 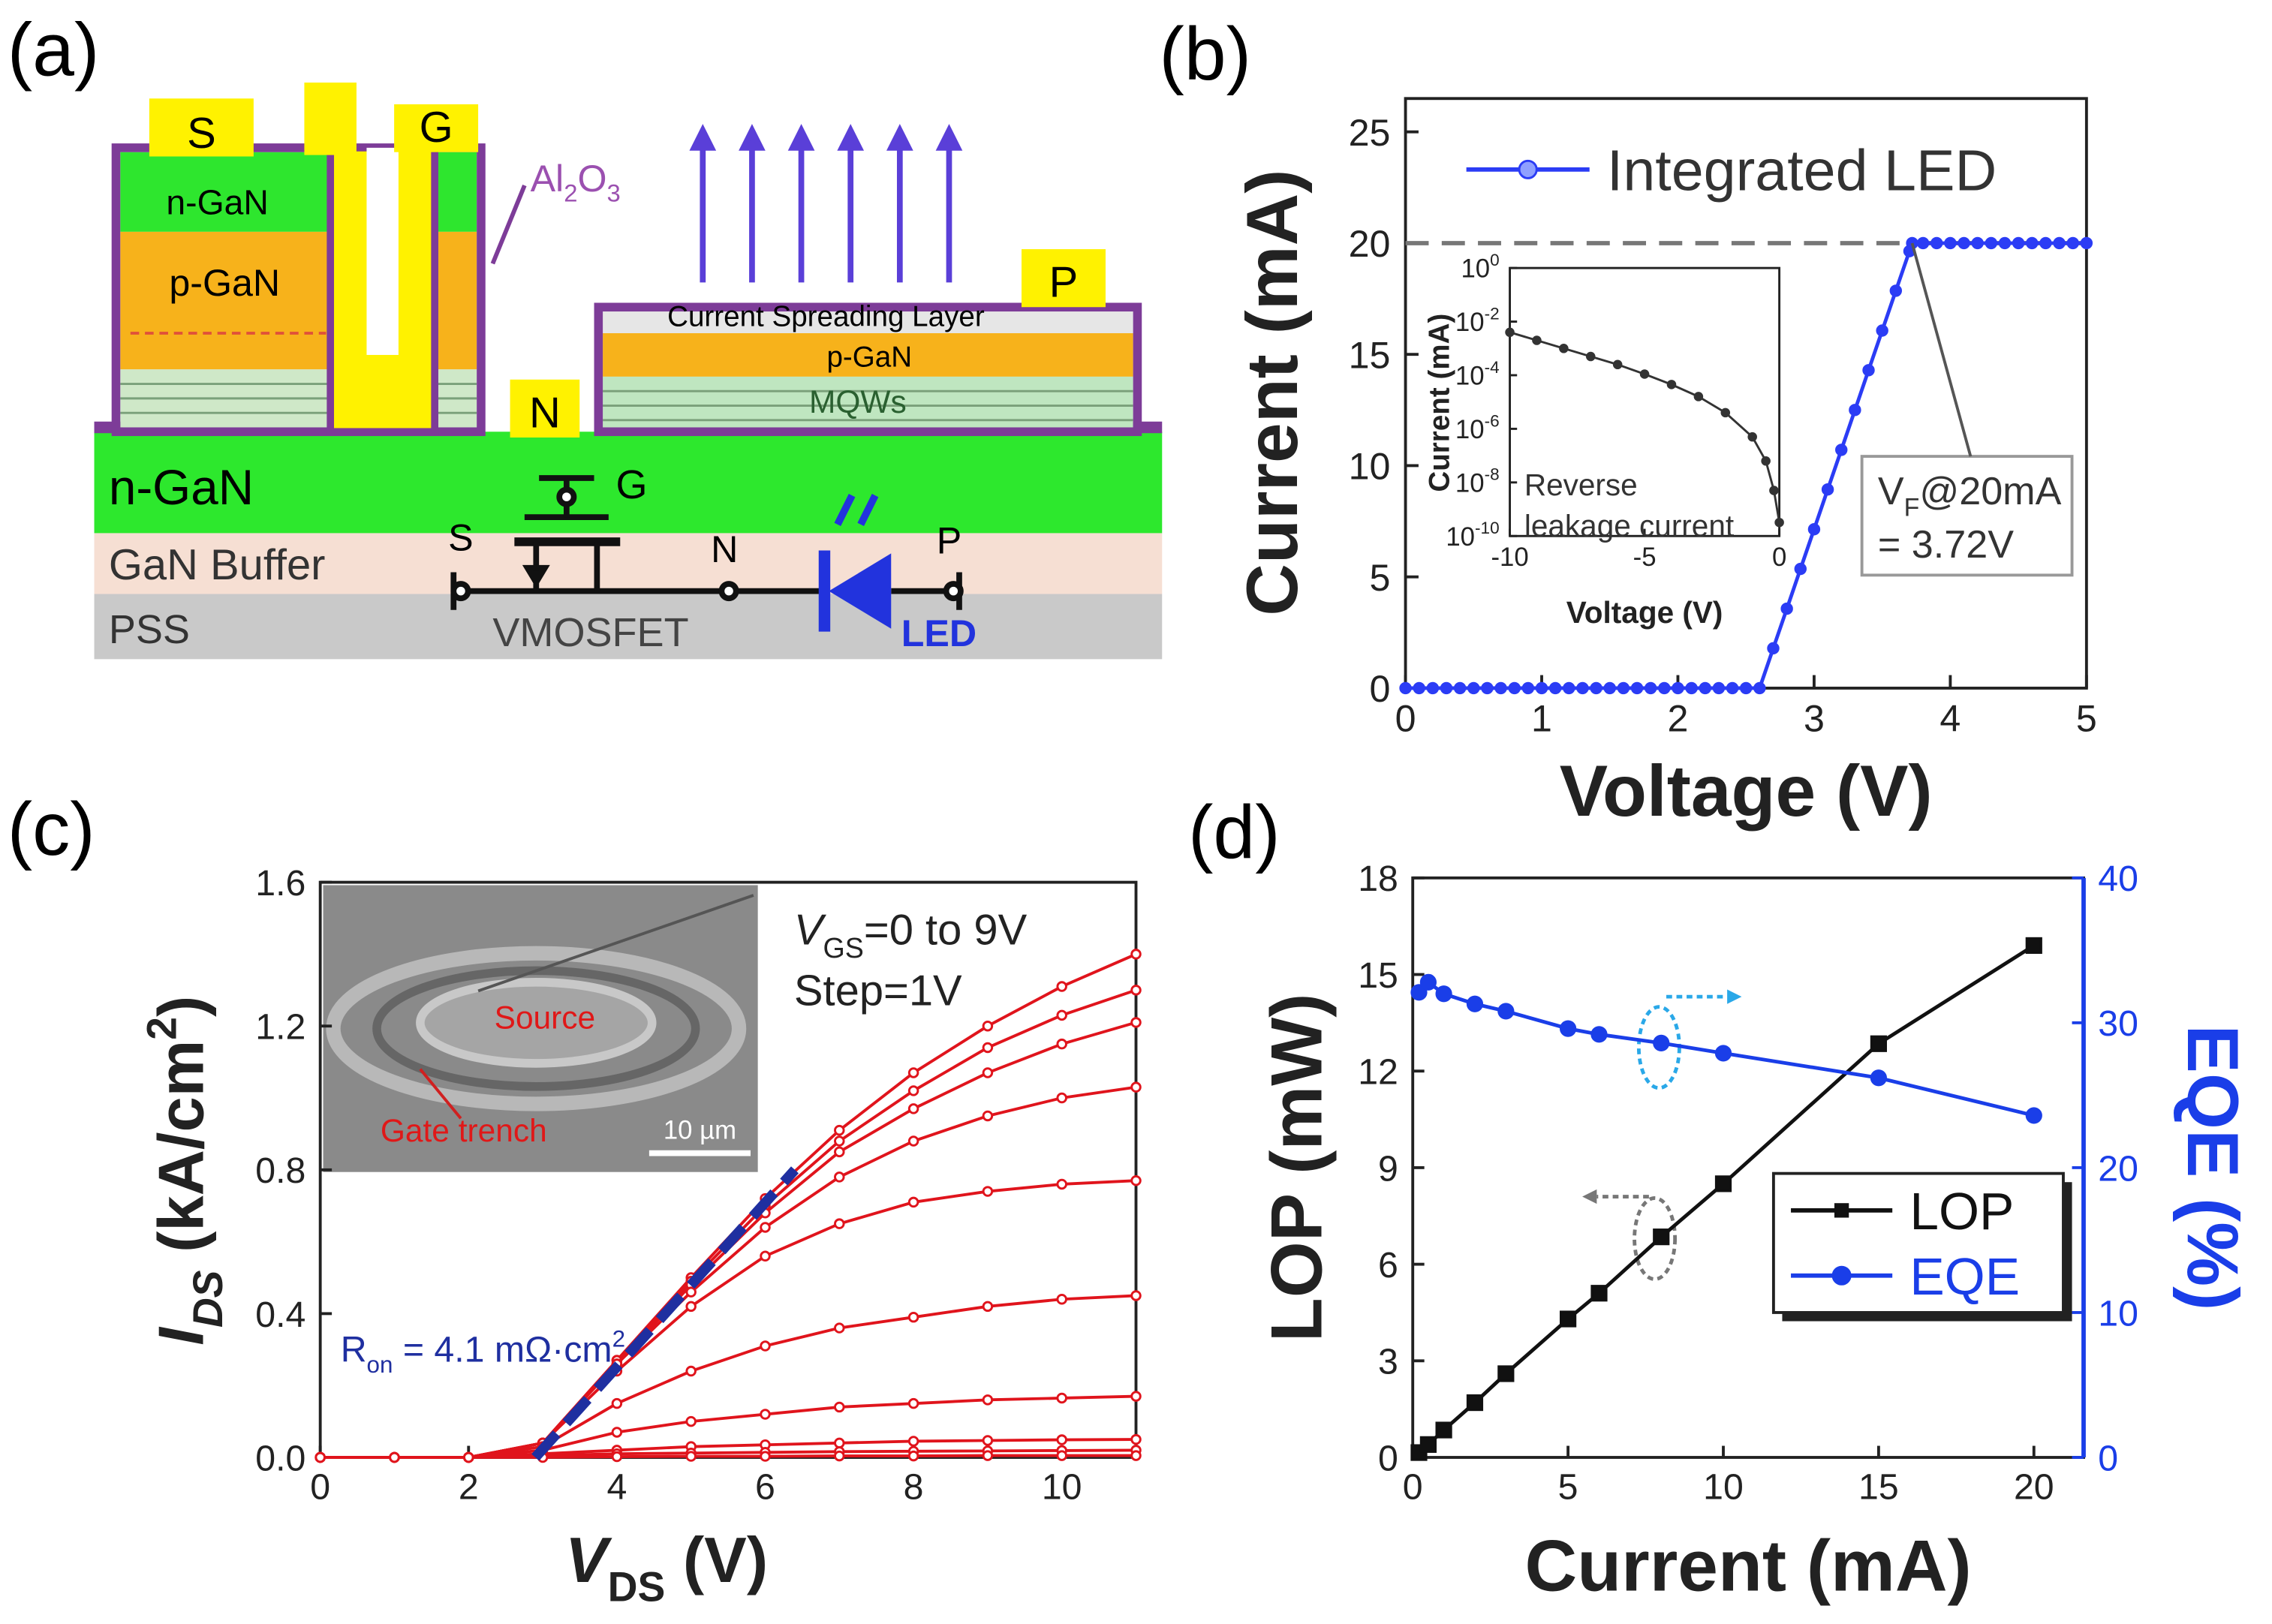 What do you see at coordinates (149, 629) in the screenshot?
I see `layer-label: PSS` at bounding box center [149, 629].